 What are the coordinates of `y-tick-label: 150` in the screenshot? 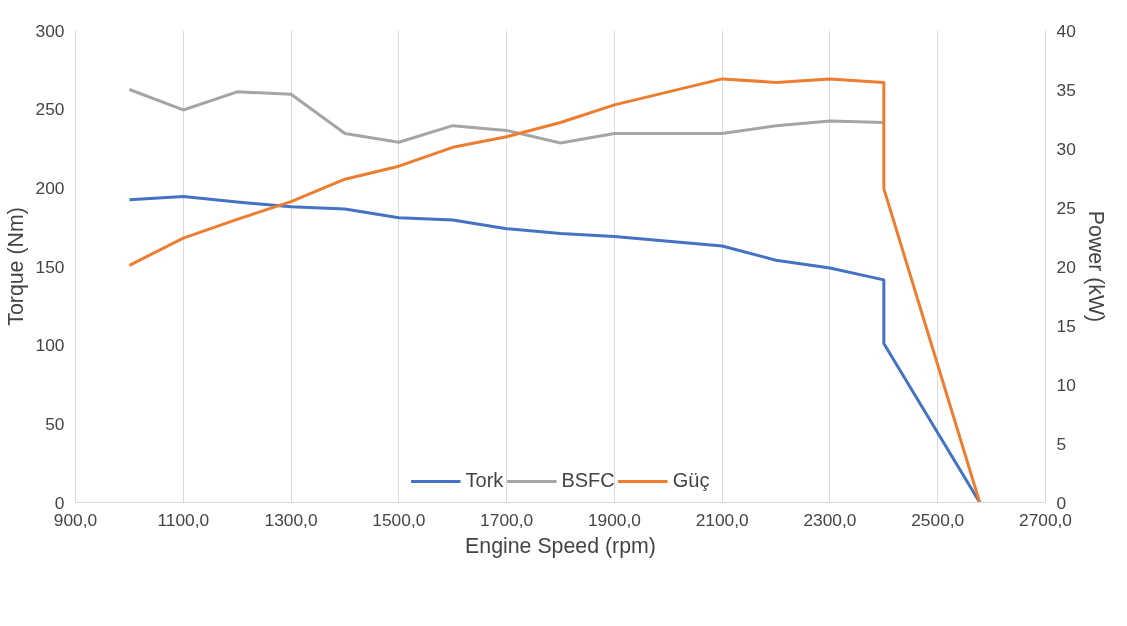 It's located at (50, 266).